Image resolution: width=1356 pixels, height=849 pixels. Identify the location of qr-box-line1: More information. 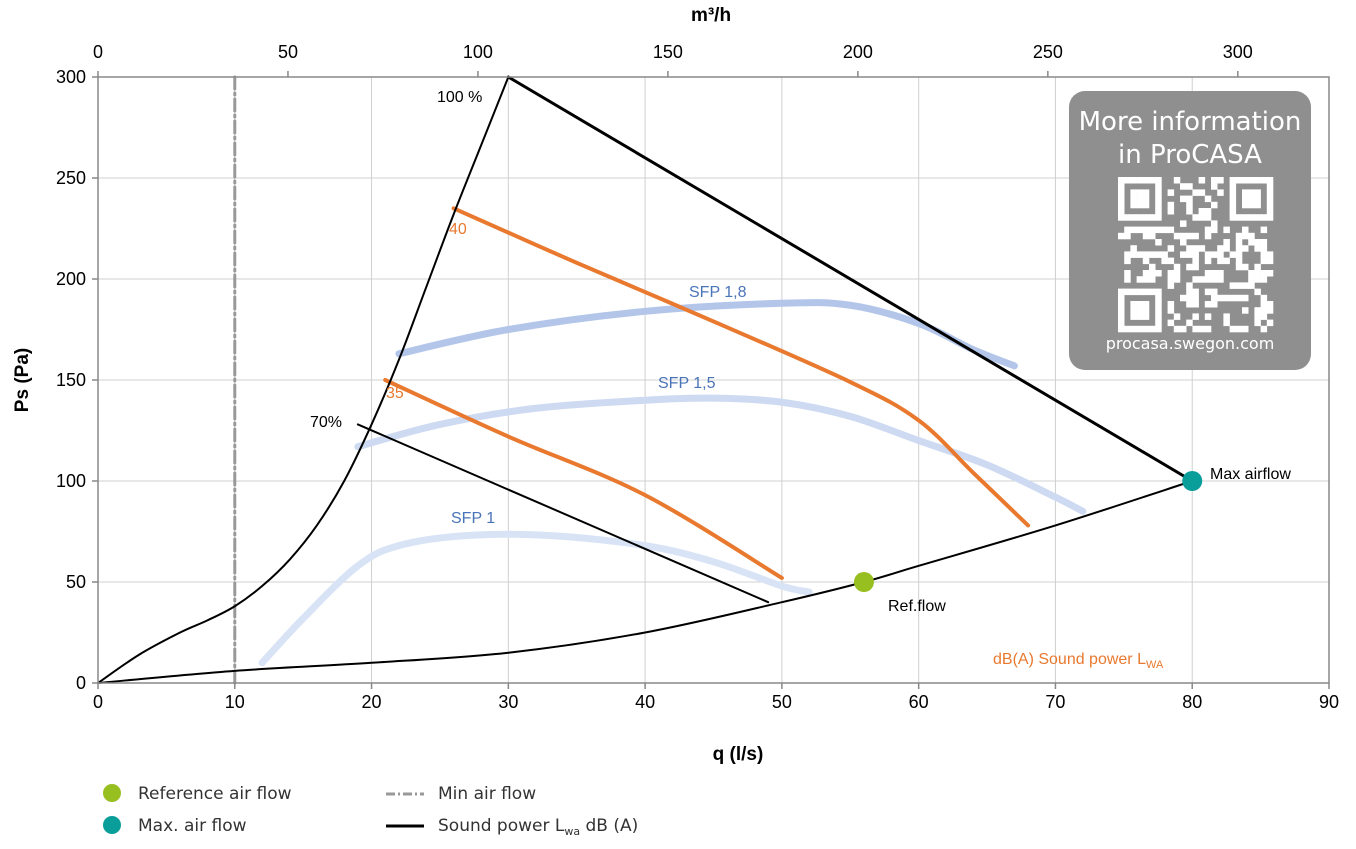
(1190, 122).